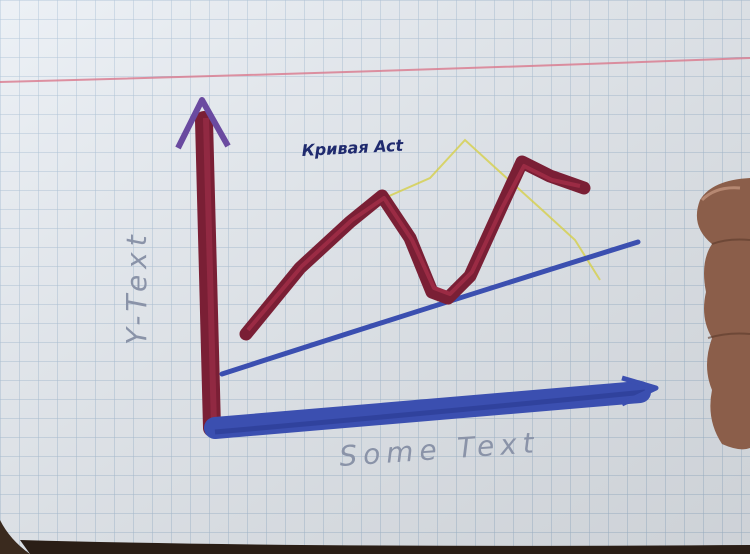  I want to click on margin-line, so click(375, 70).